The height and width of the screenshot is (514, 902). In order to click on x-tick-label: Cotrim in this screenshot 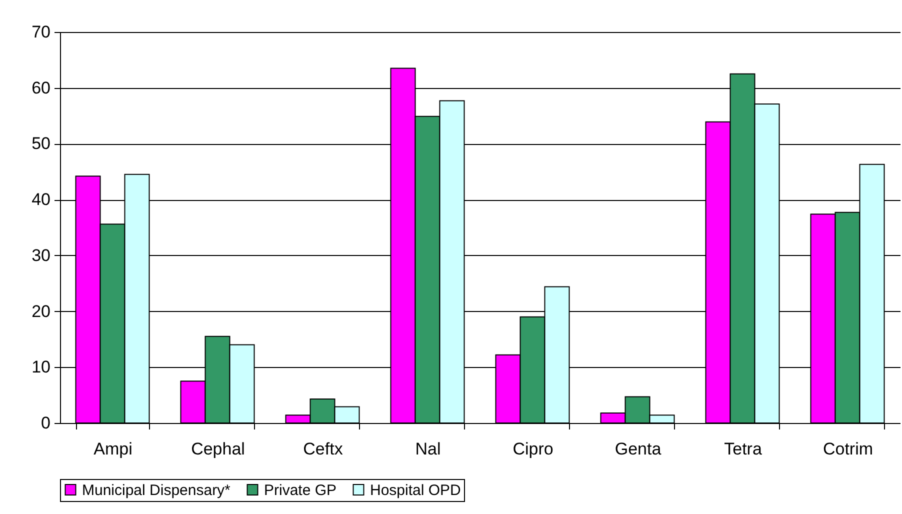, I will do `click(848, 449)`.